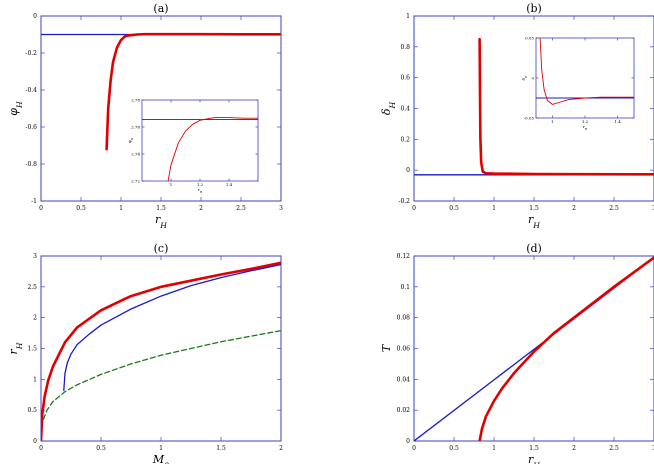  Describe the element at coordinates (161, 448) in the screenshot. I see `panel-xtick-label-2: 1` at that location.